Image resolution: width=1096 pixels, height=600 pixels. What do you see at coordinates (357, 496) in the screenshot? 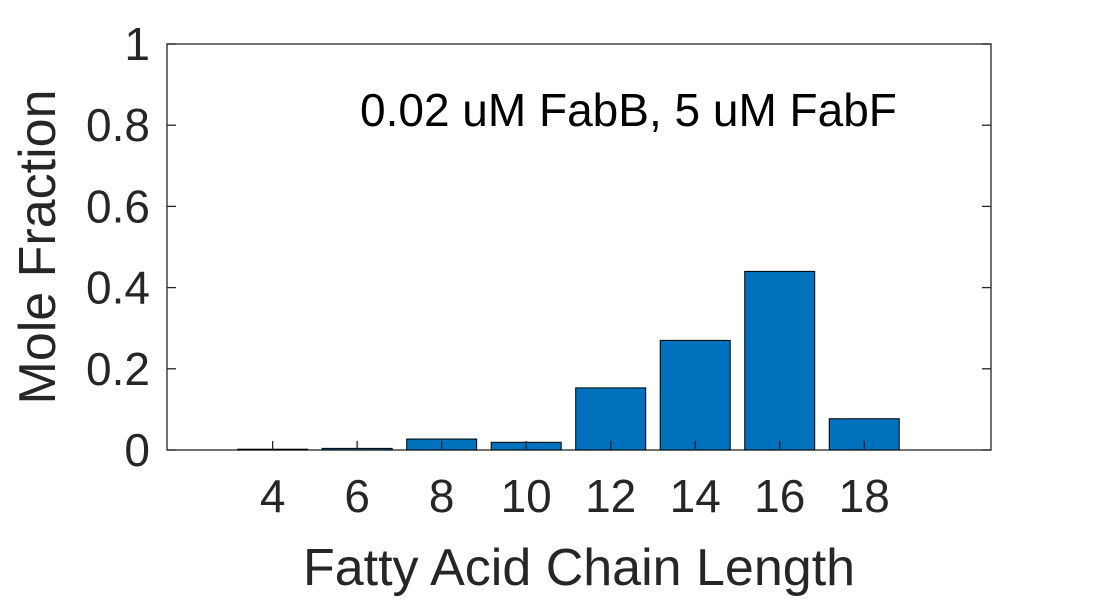
I see `x-tick-label-6: 6` at bounding box center [357, 496].